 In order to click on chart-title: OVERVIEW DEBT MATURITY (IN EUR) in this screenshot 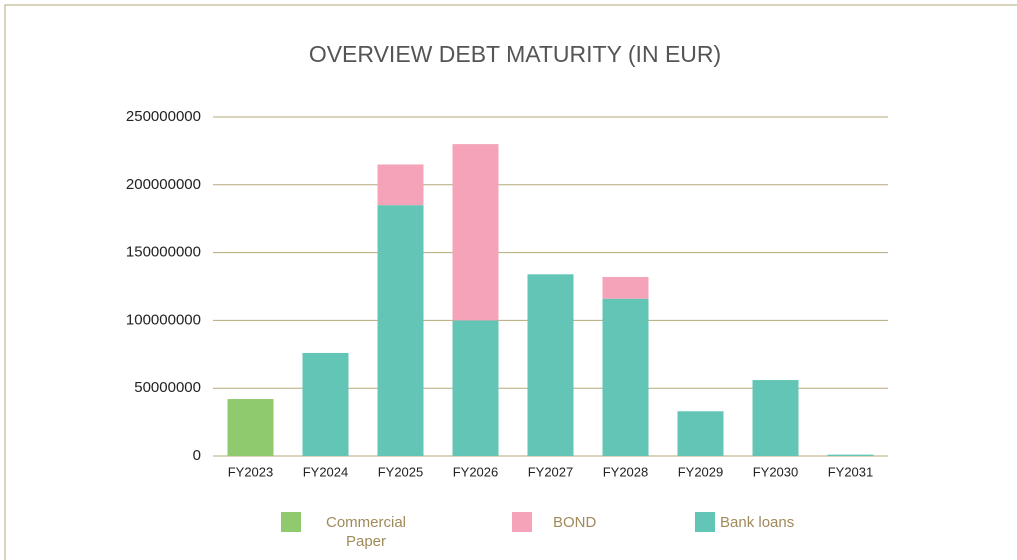, I will do `click(515, 54)`.